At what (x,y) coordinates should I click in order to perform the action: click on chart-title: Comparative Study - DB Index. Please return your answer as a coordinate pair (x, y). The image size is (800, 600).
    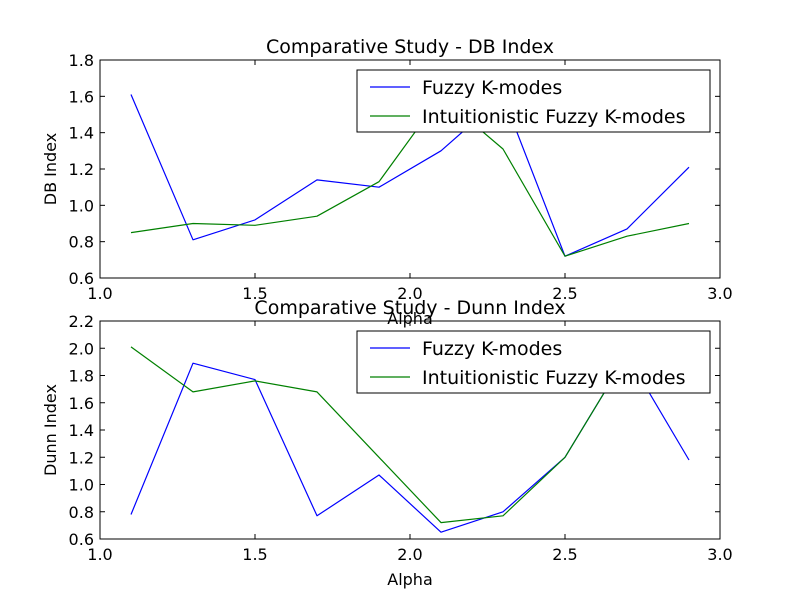
    Looking at the image, I should click on (410, 47).